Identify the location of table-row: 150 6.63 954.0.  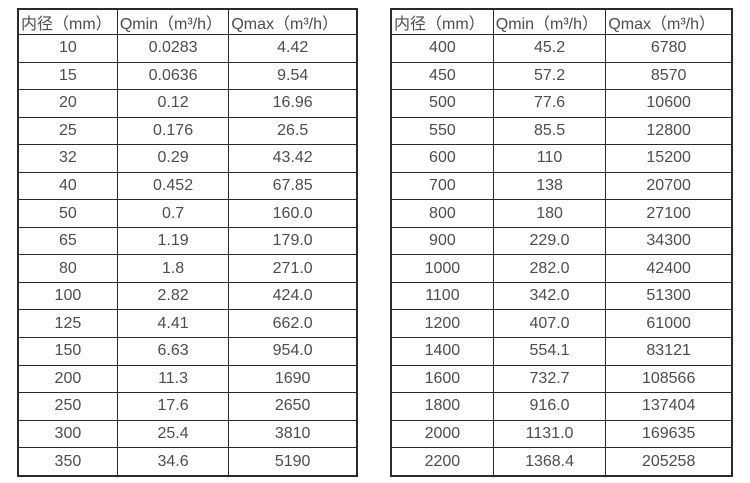
(187, 351).